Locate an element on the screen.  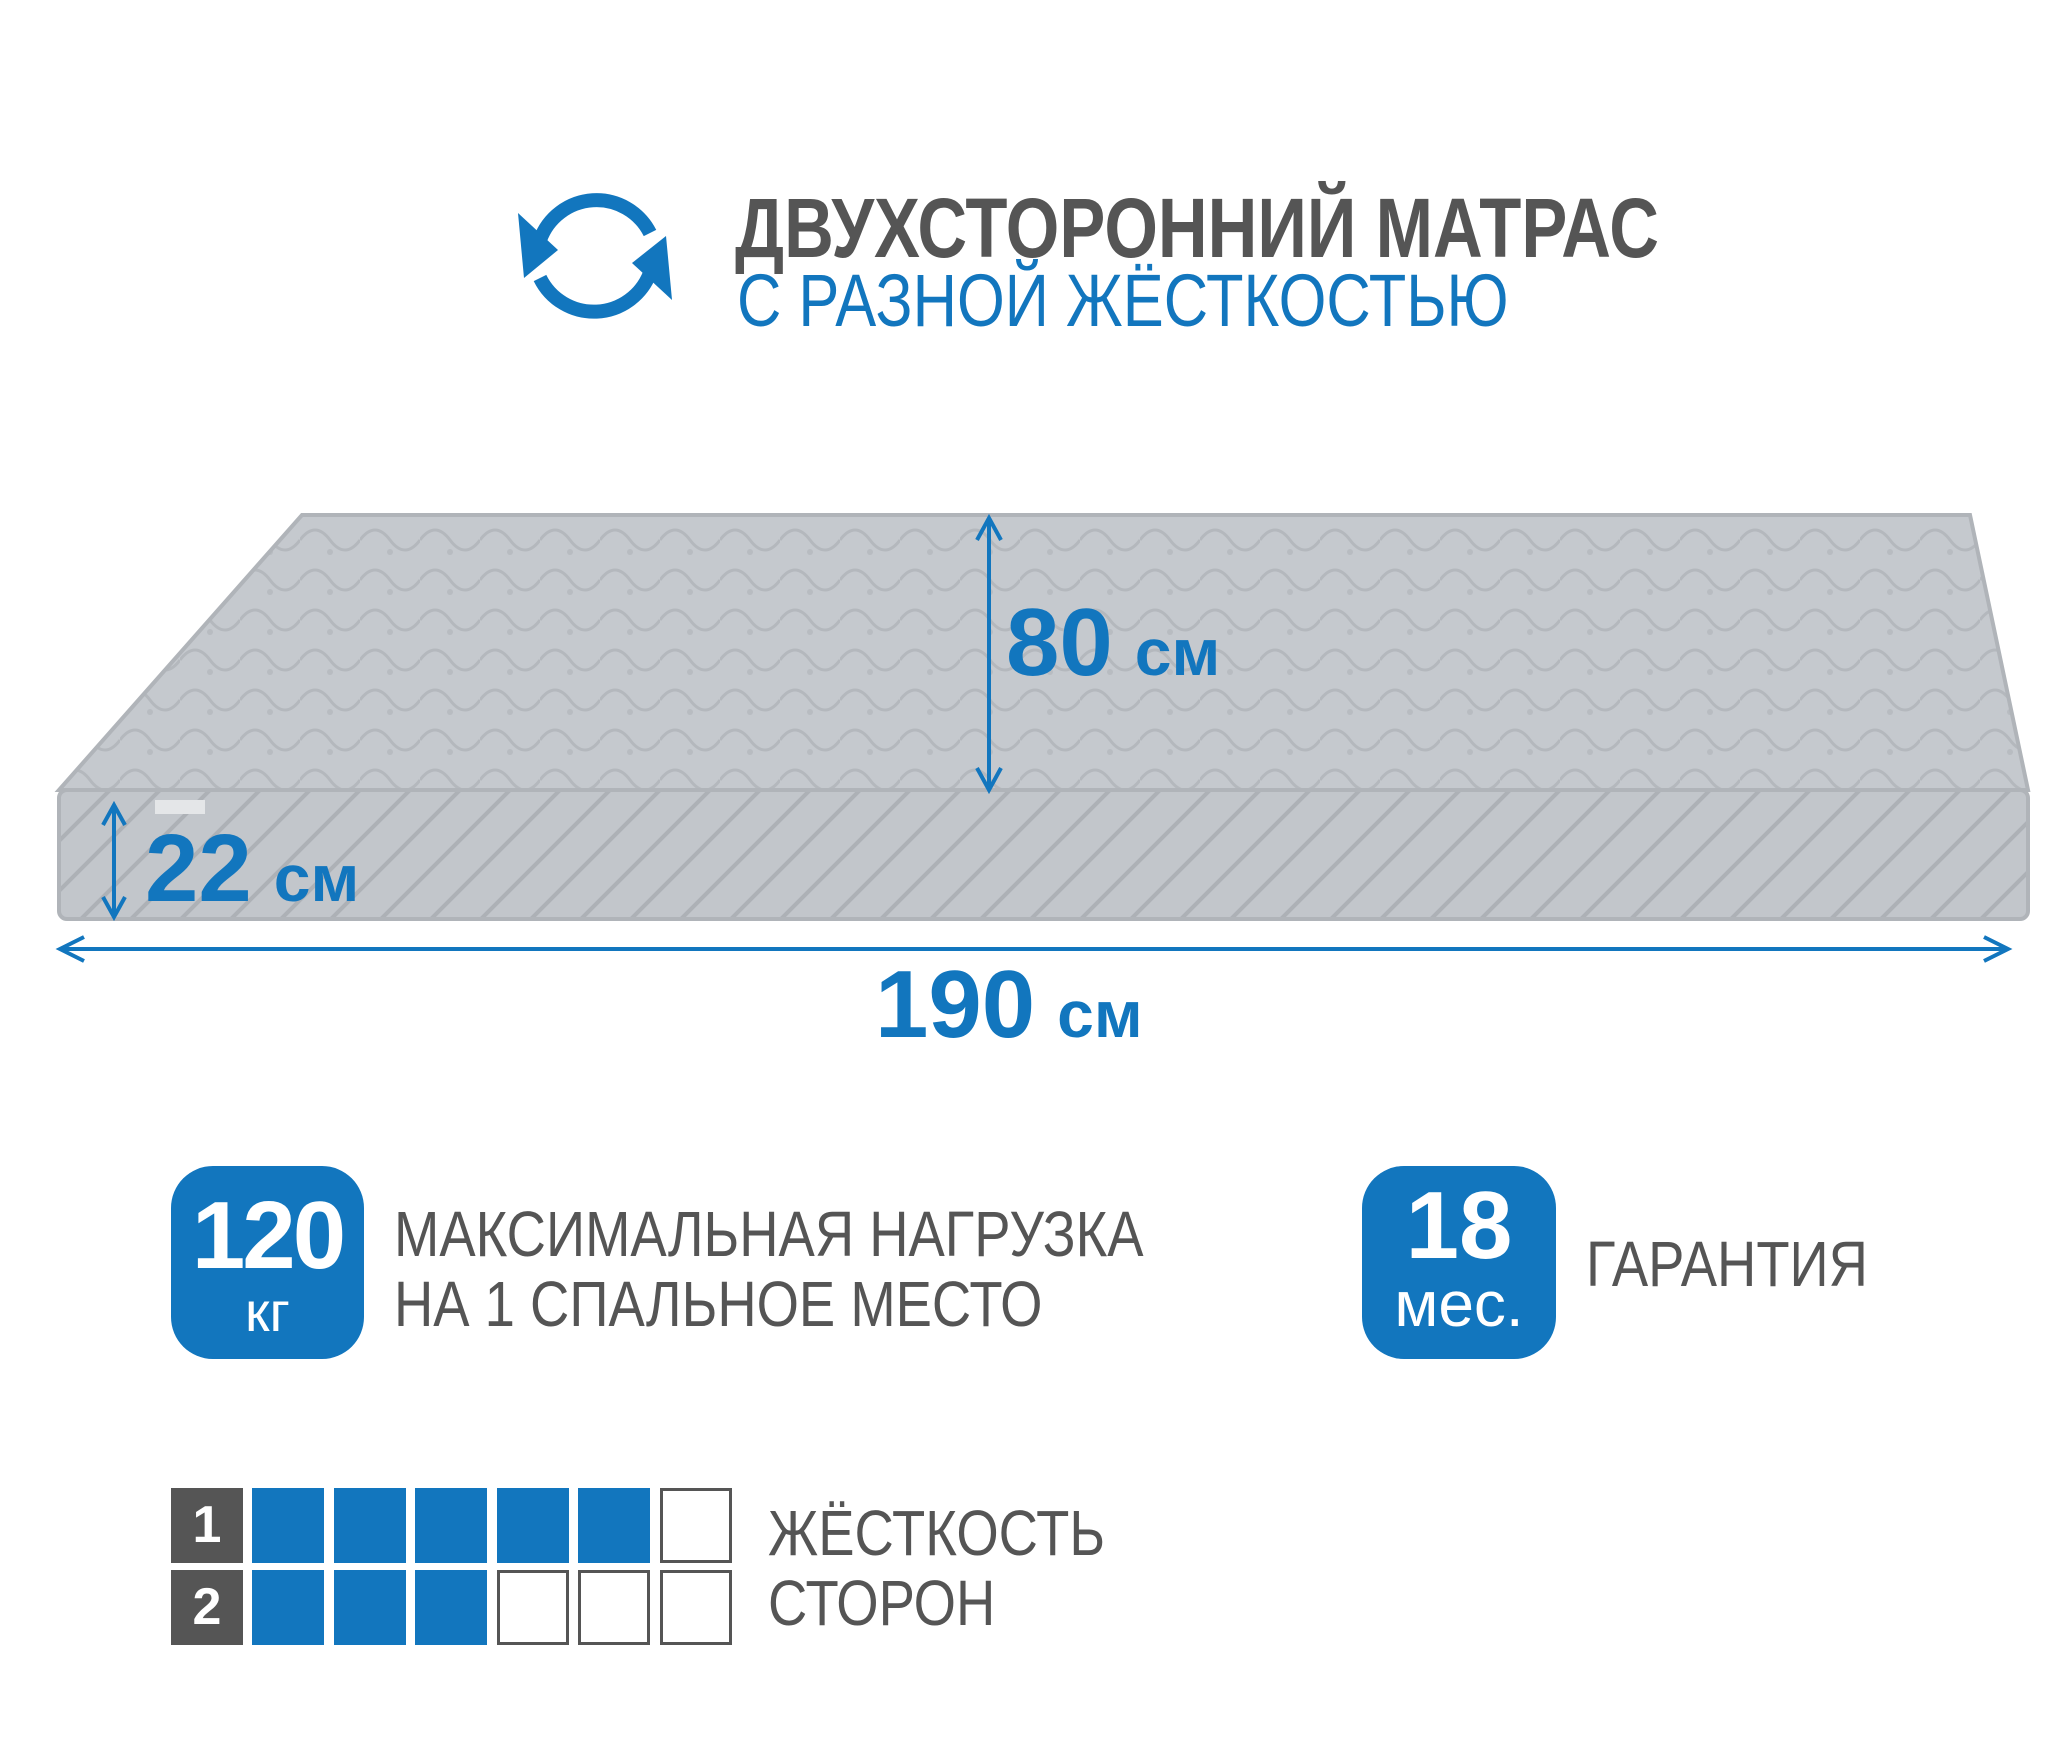
warranty-unit: мес. is located at coordinates (1459, 1304).